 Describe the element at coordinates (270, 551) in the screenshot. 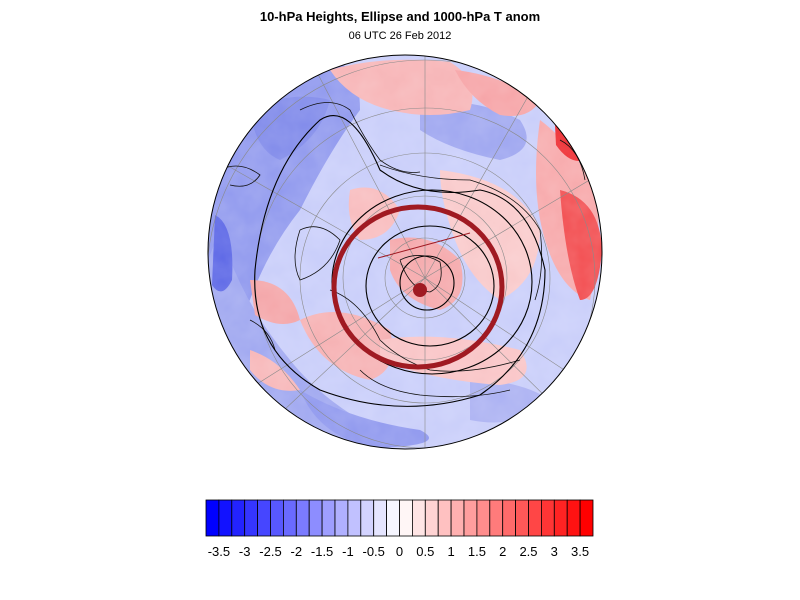

I see `colorbar-tick-label: -2.5` at that location.